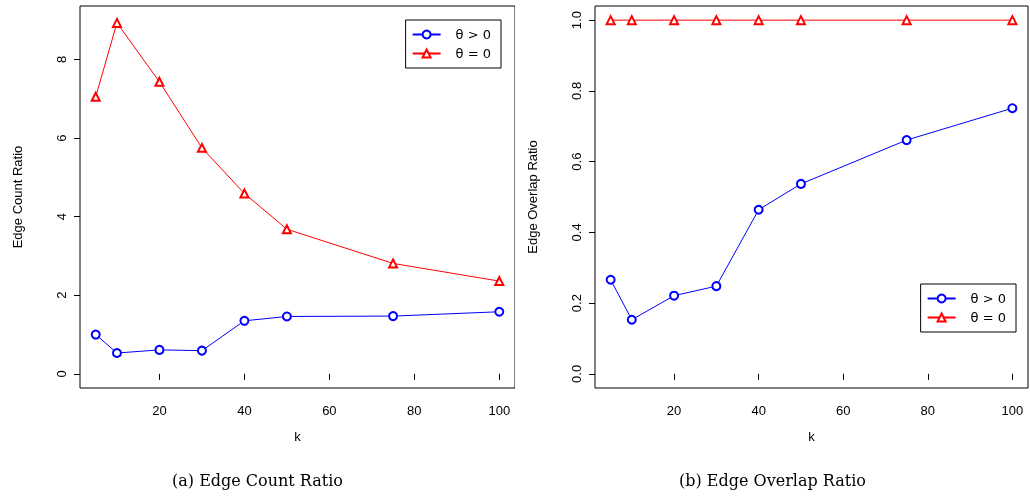 This screenshot has height=497, width=1030. Describe the element at coordinates (61, 217) in the screenshot. I see `y-tick-label: 4` at that location.